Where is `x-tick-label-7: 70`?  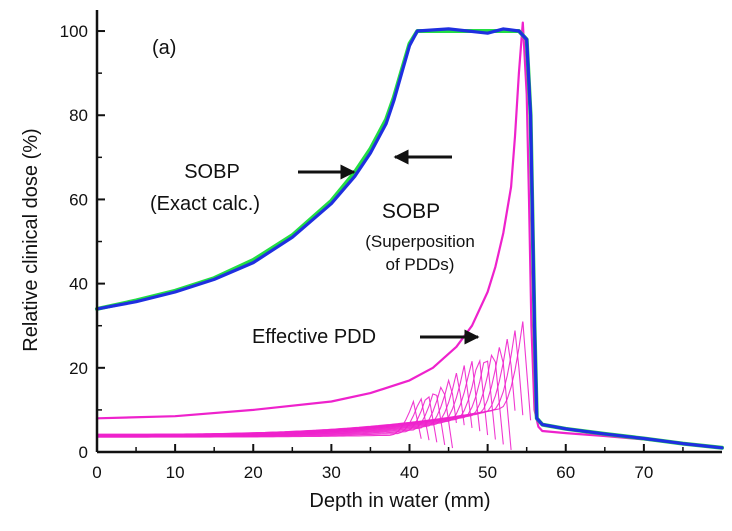 x-tick-label-7: 70 is located at coordinates (643, 472).